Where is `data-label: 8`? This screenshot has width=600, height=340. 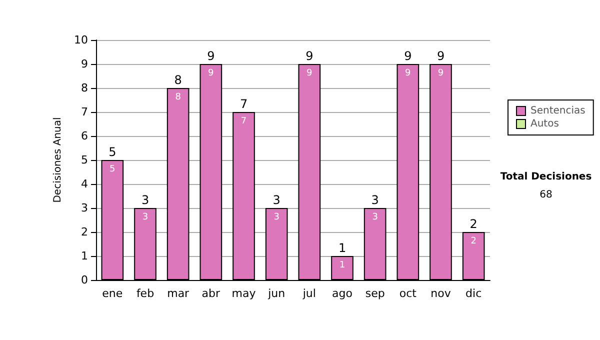 data-label: 8 is located at coordinates (178, 97).